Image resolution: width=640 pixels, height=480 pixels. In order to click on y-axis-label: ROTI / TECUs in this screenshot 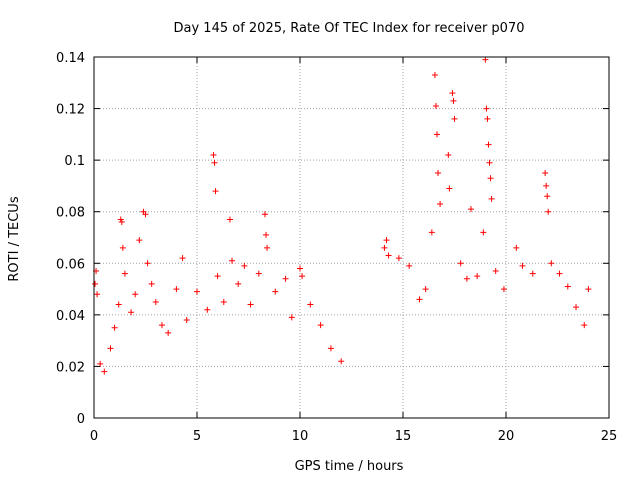, I will do `click(14, 238)`.